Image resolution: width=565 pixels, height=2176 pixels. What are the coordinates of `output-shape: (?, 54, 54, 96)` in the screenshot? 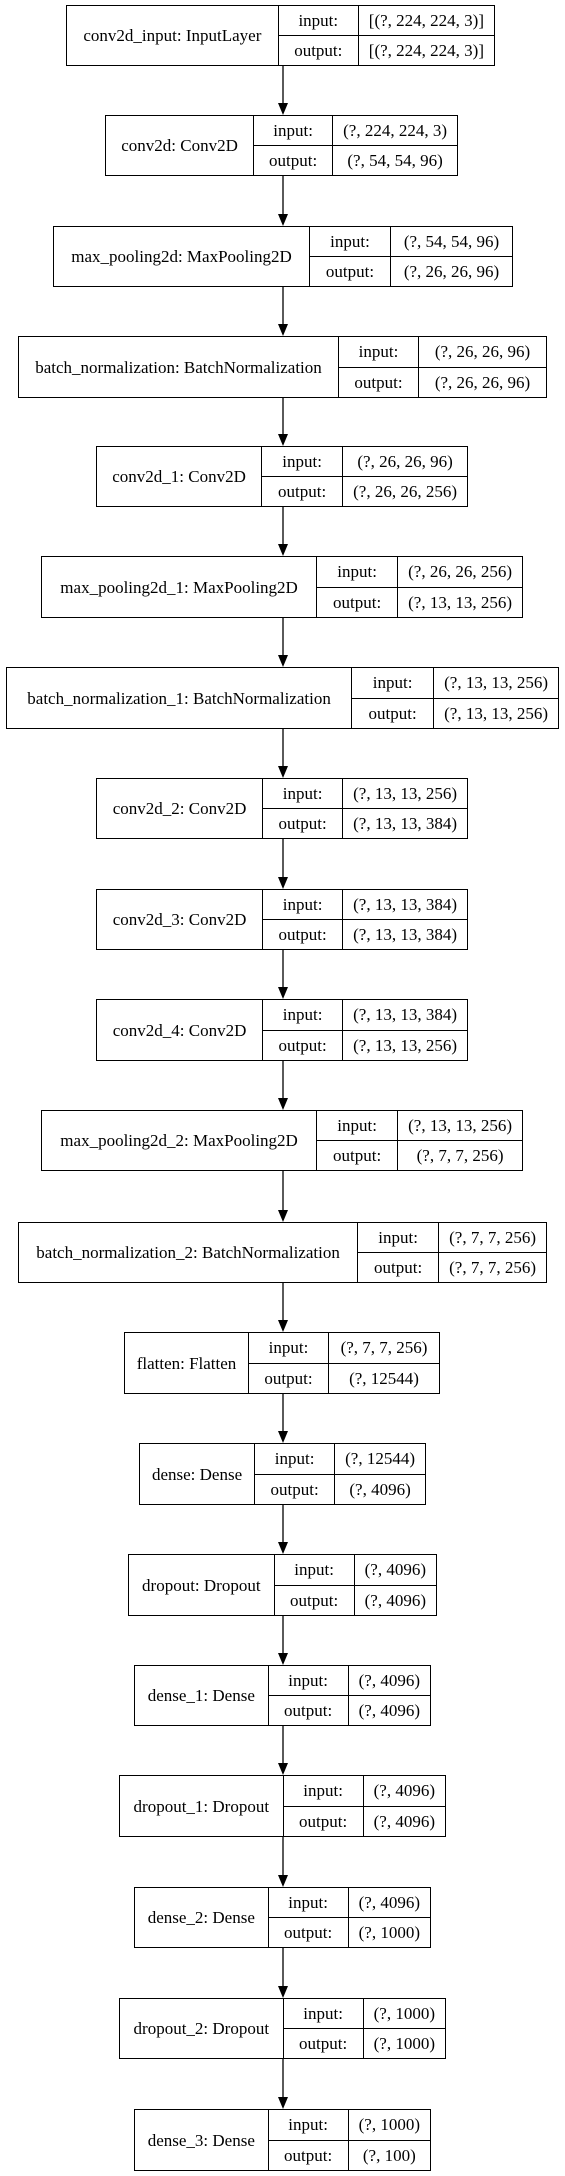 It's located at (395, 160).